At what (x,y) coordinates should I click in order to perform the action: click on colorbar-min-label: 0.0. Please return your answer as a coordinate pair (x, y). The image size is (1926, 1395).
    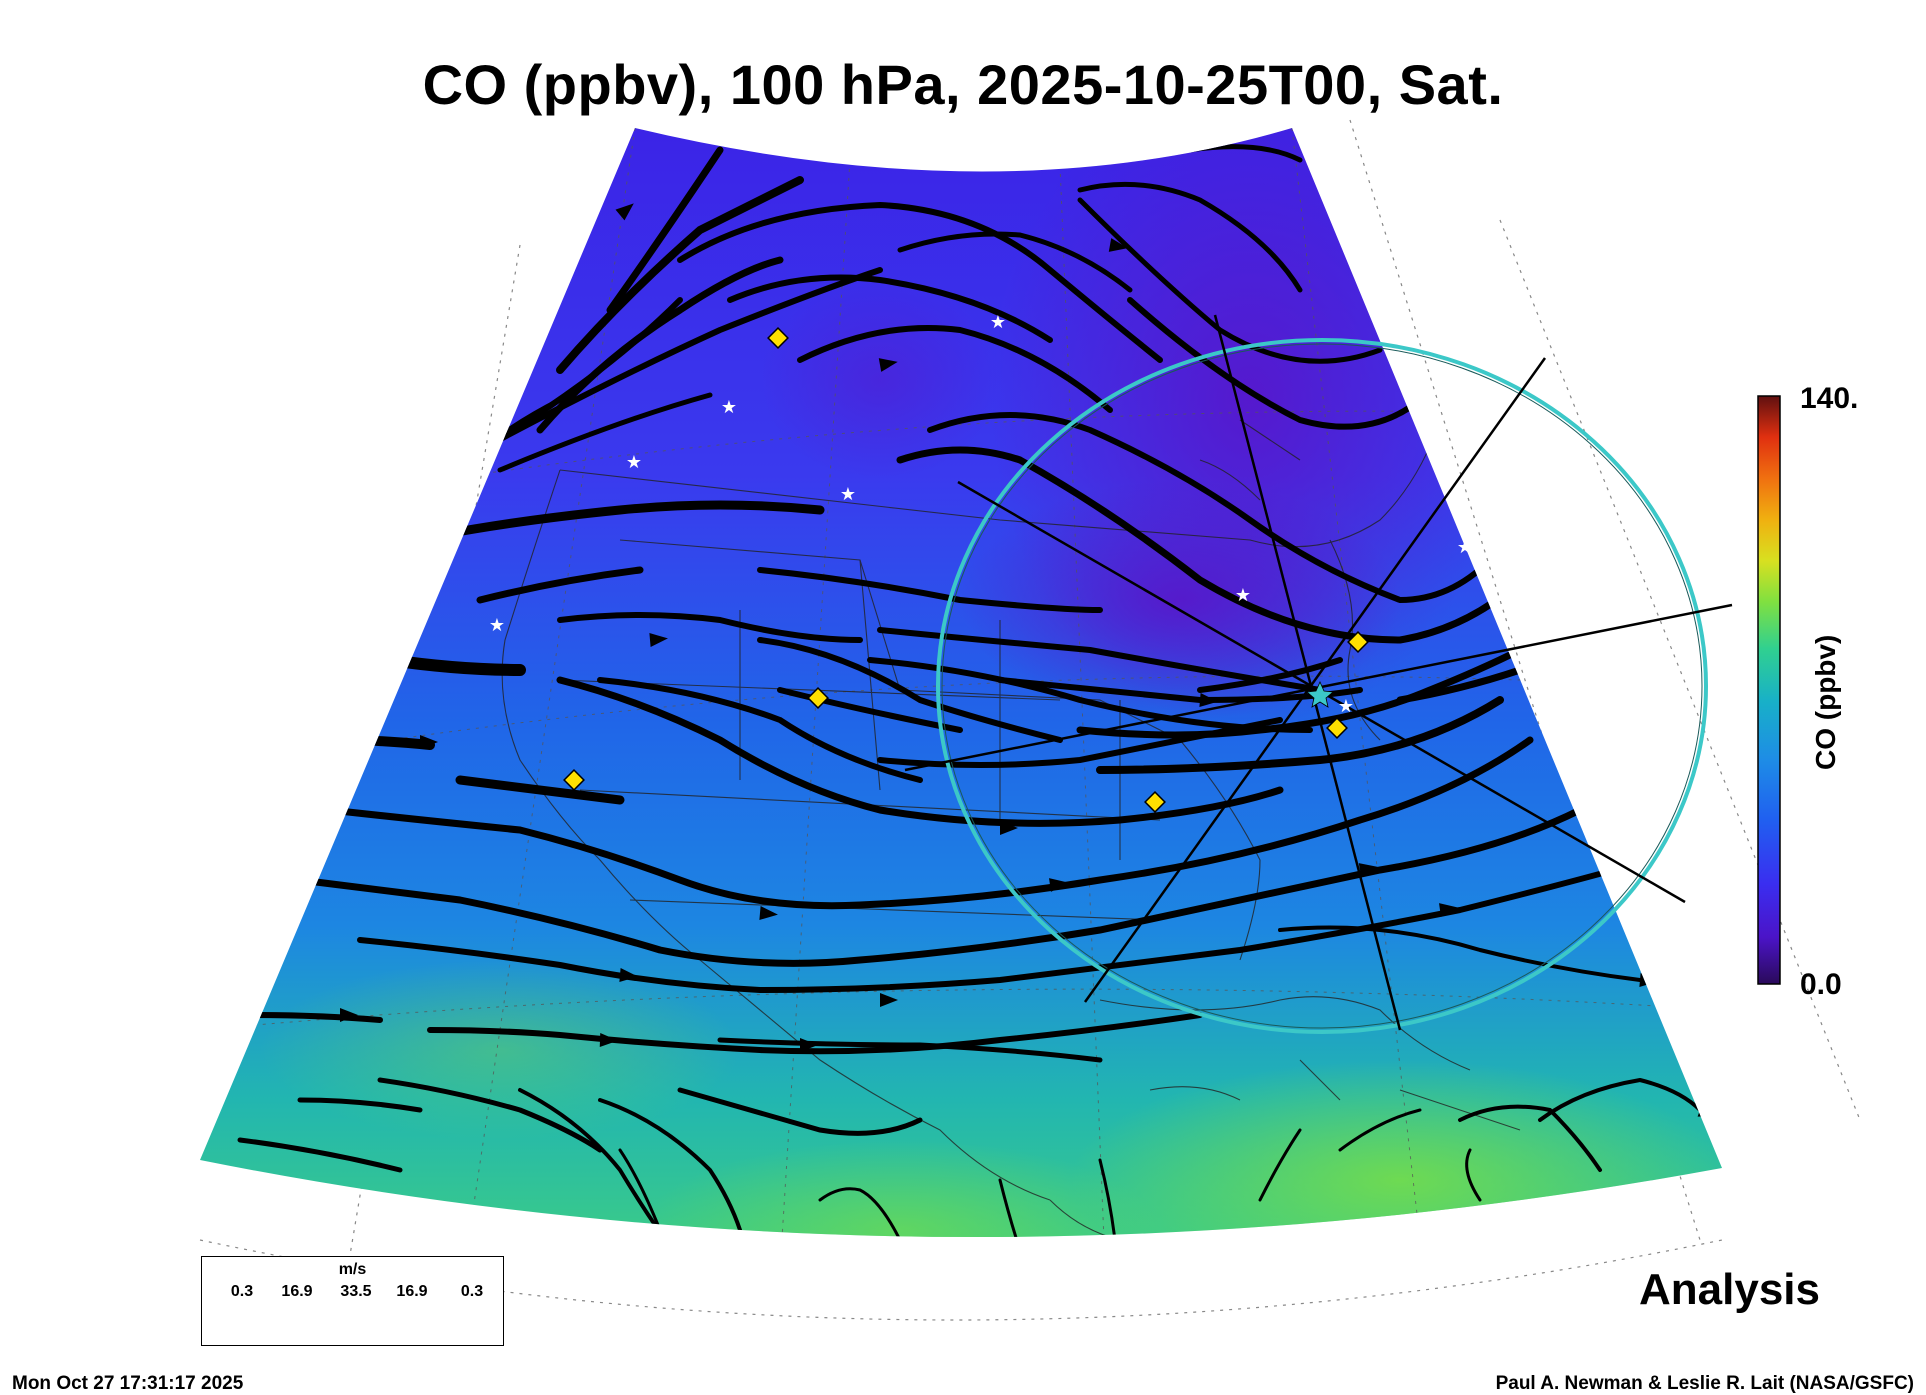
    Looking at the image, I should click on (1821, 984).